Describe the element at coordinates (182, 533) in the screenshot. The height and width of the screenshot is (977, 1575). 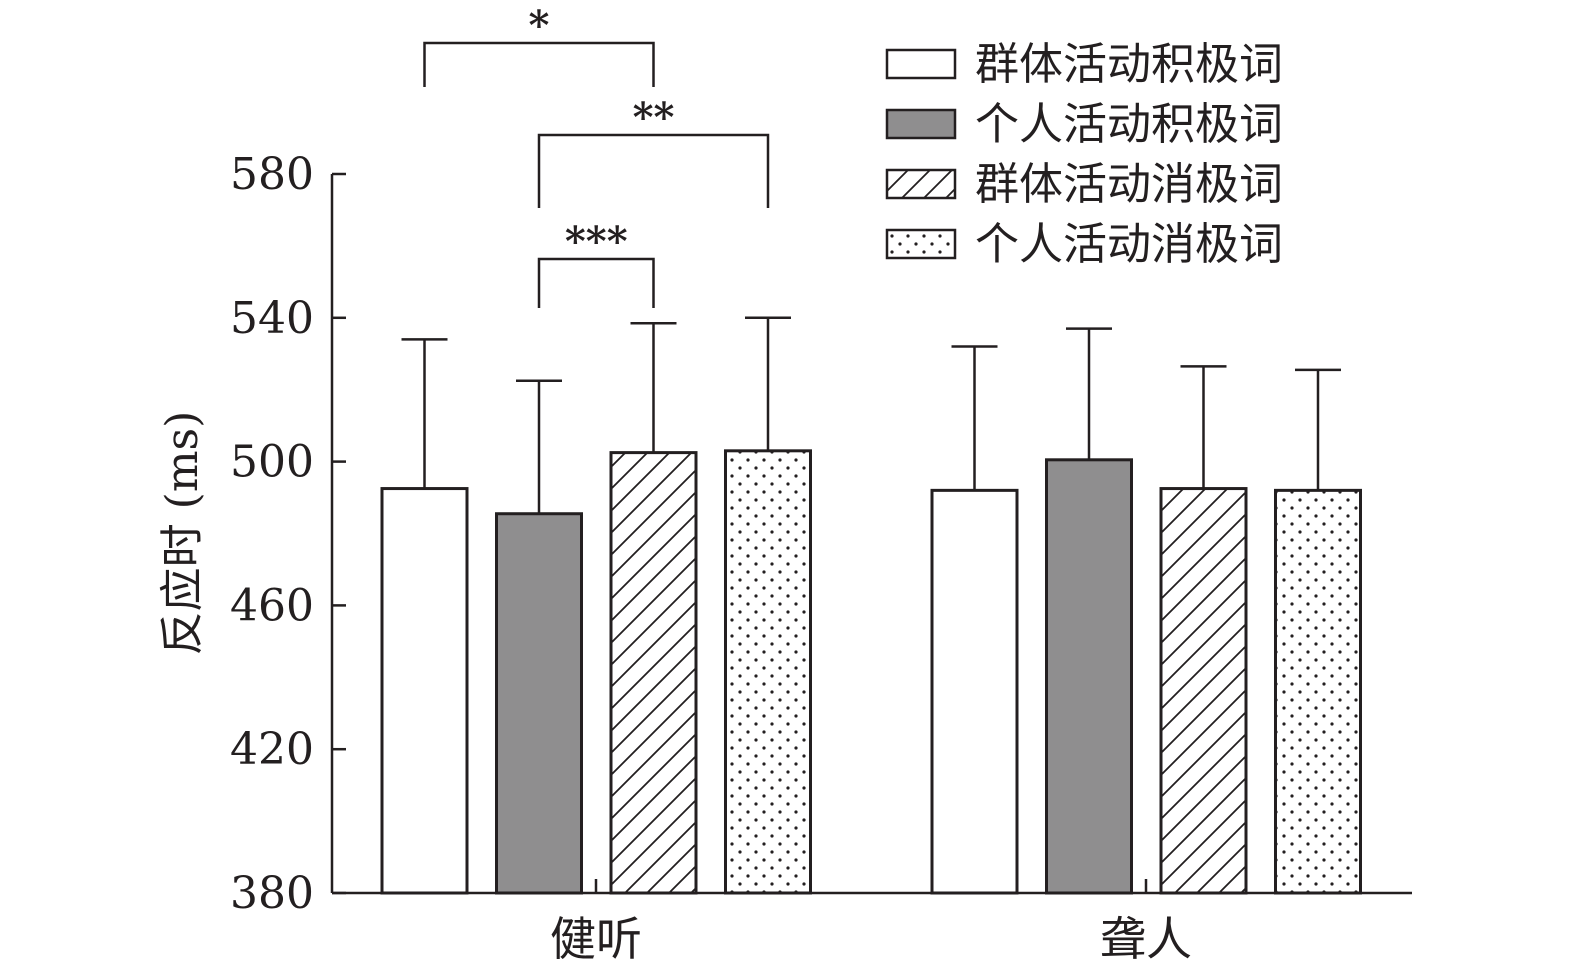
I see `y-axis-label: 反应时 (ms)` at that location.